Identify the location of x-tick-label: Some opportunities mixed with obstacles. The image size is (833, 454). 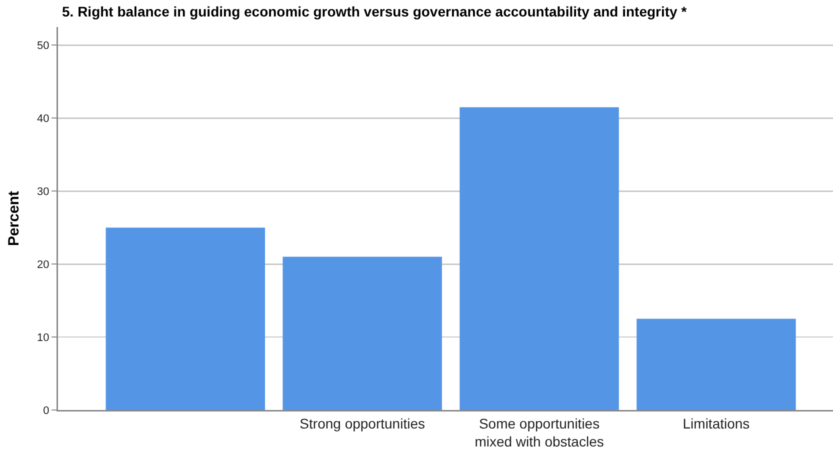
(539, 432).